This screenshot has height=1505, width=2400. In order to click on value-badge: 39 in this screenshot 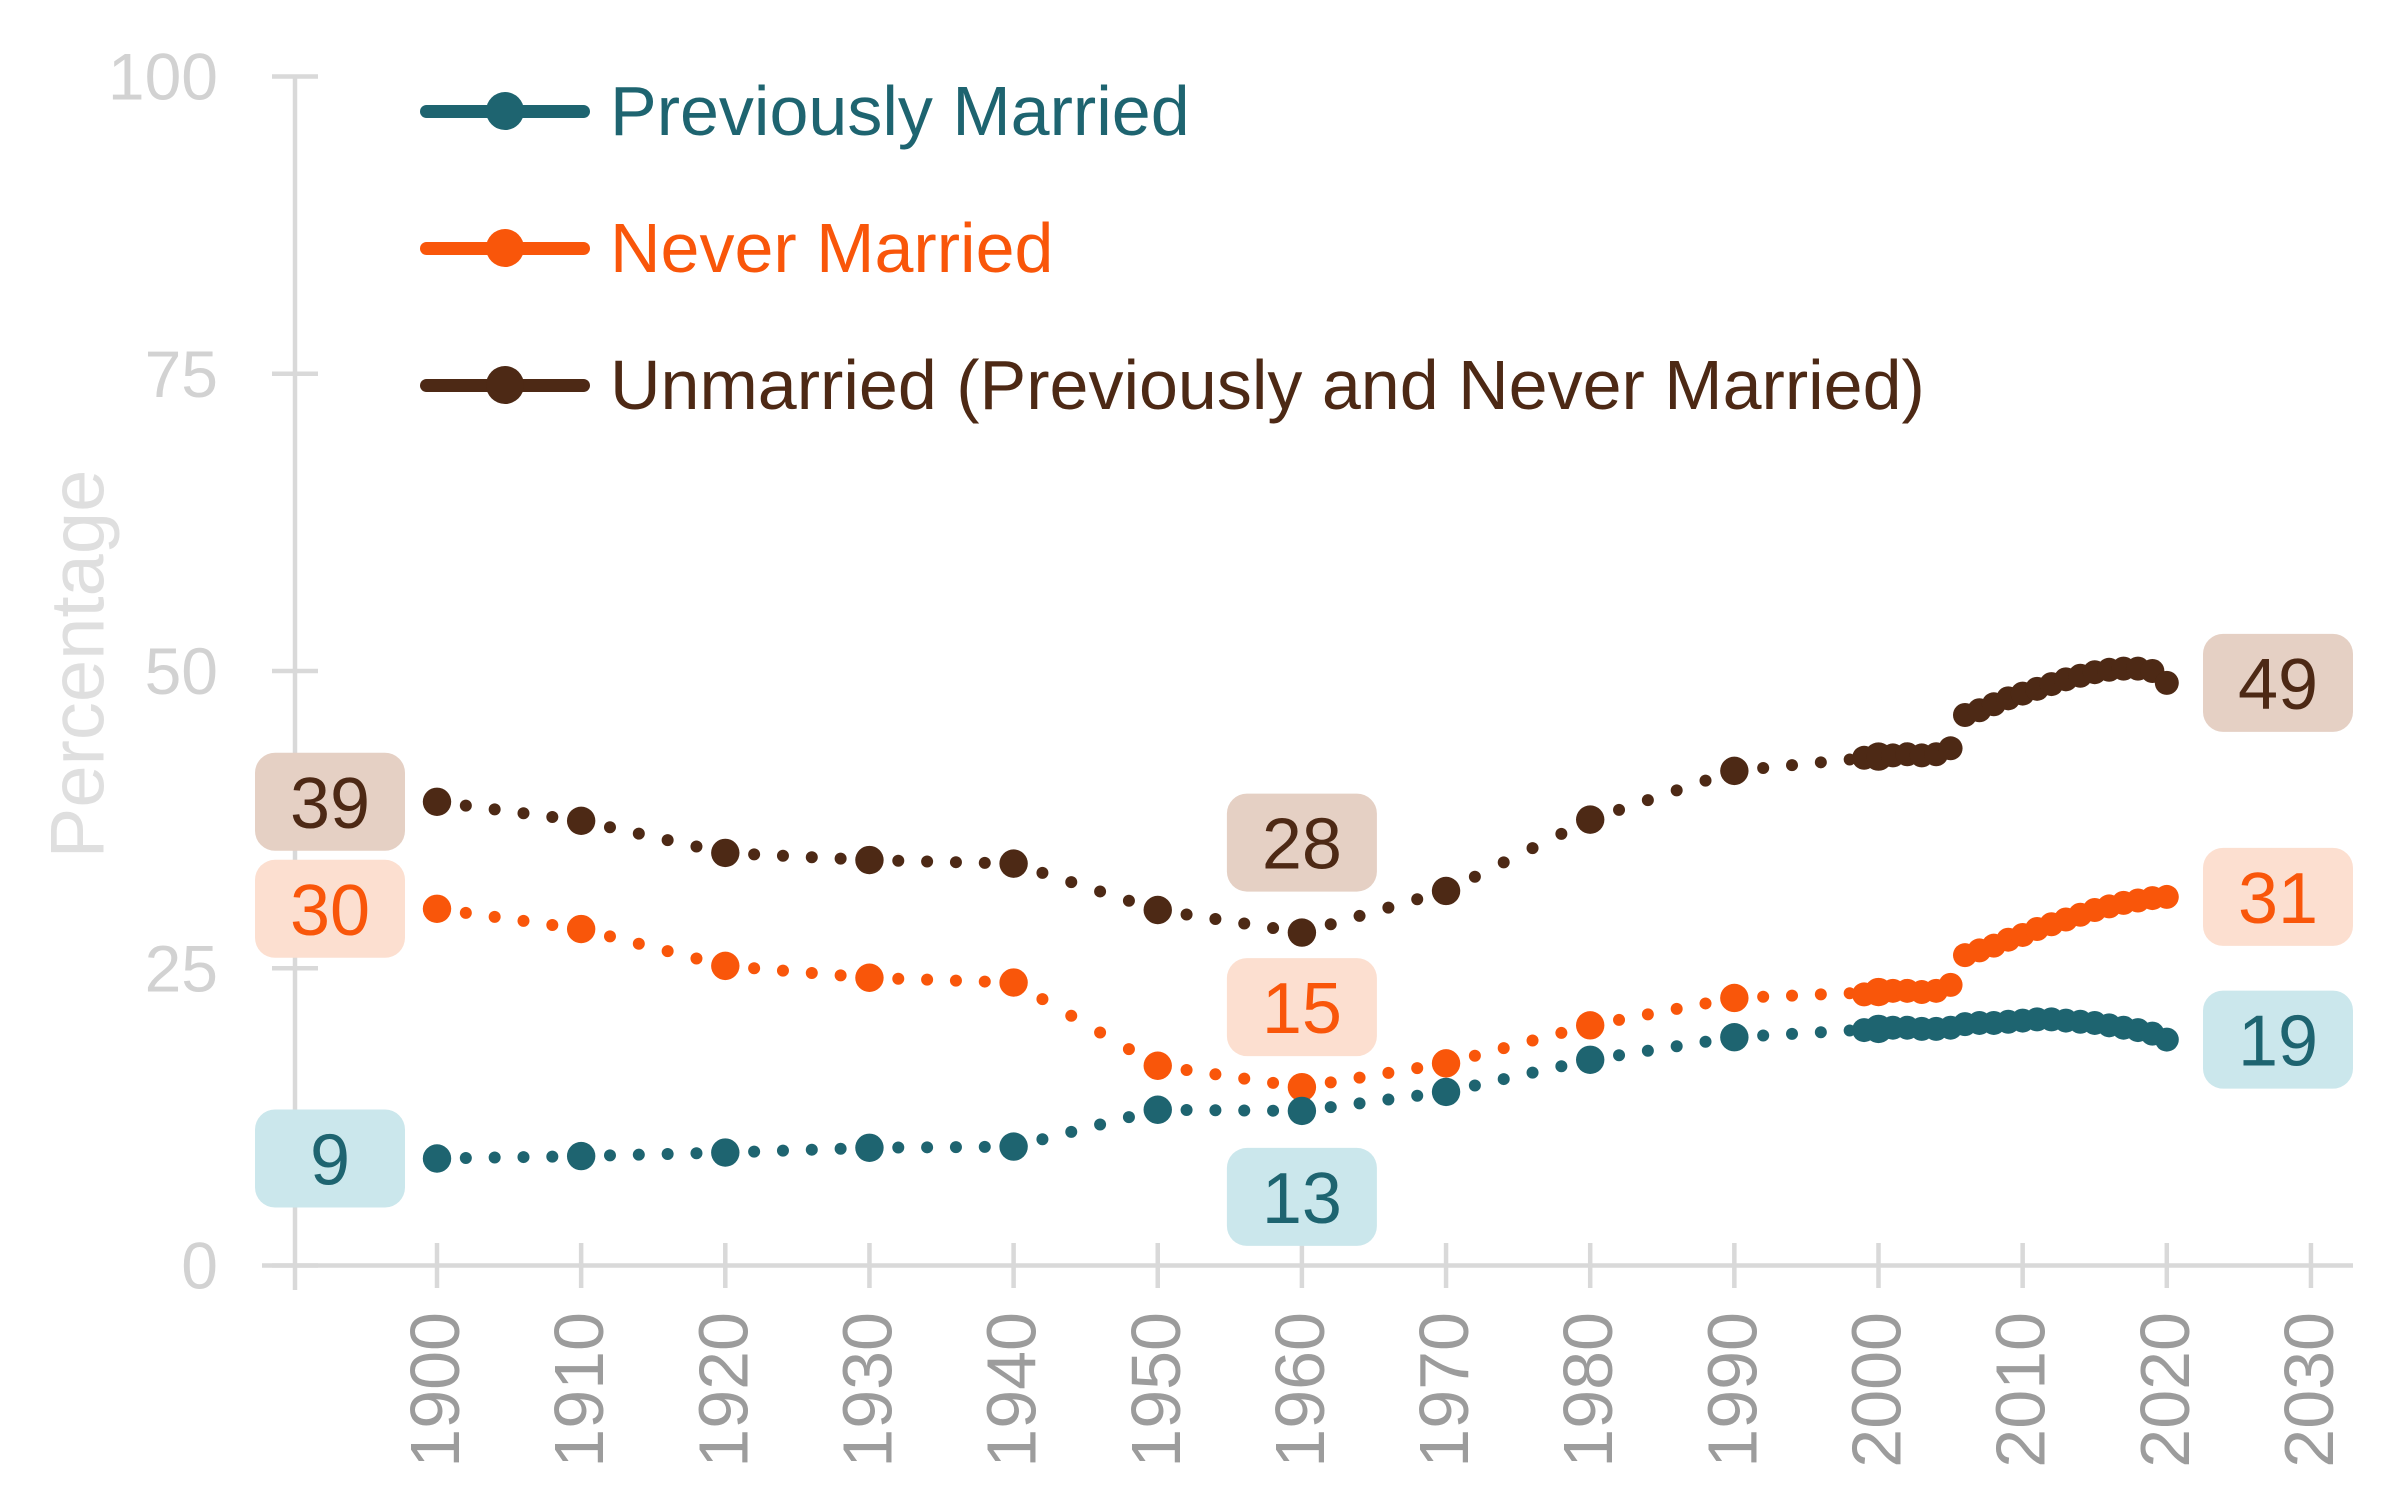, I will do `click(330, 801)`.